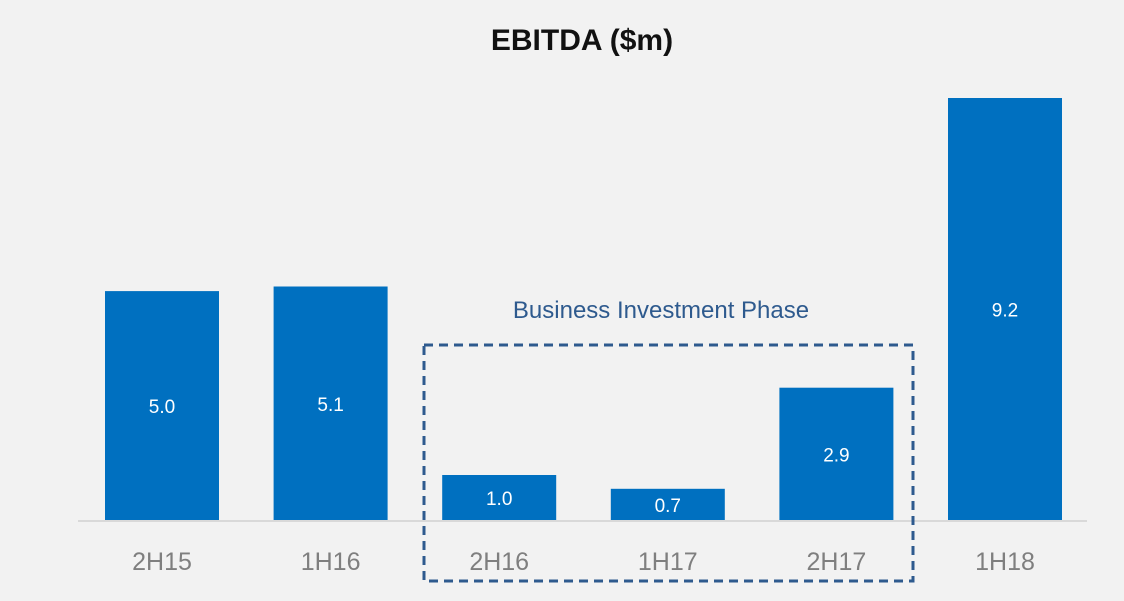 The width and height of the screenshot is (1124, 601). I want to click on value-label-2h17: 2.9, so click(836, 455).